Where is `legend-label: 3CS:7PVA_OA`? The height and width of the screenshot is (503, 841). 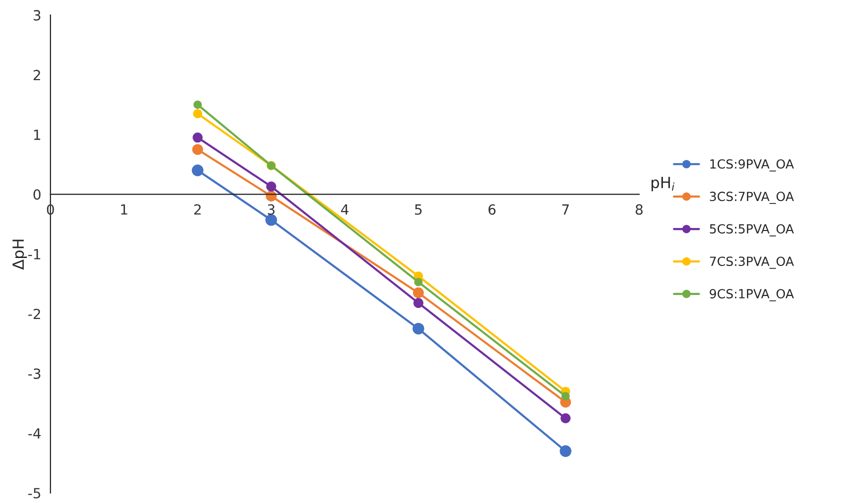
legend-label: 3CS:7PVA_OA is located at coordinates (752, 198).